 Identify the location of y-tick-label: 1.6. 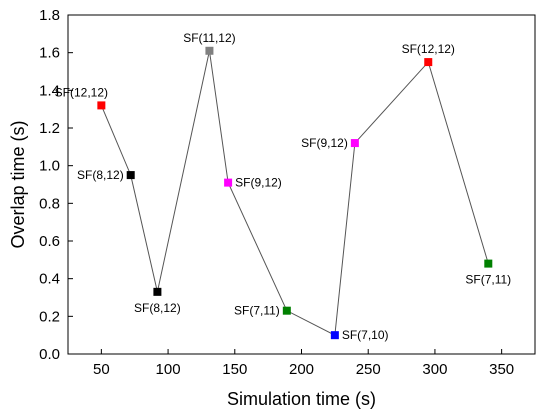
(49, 53).